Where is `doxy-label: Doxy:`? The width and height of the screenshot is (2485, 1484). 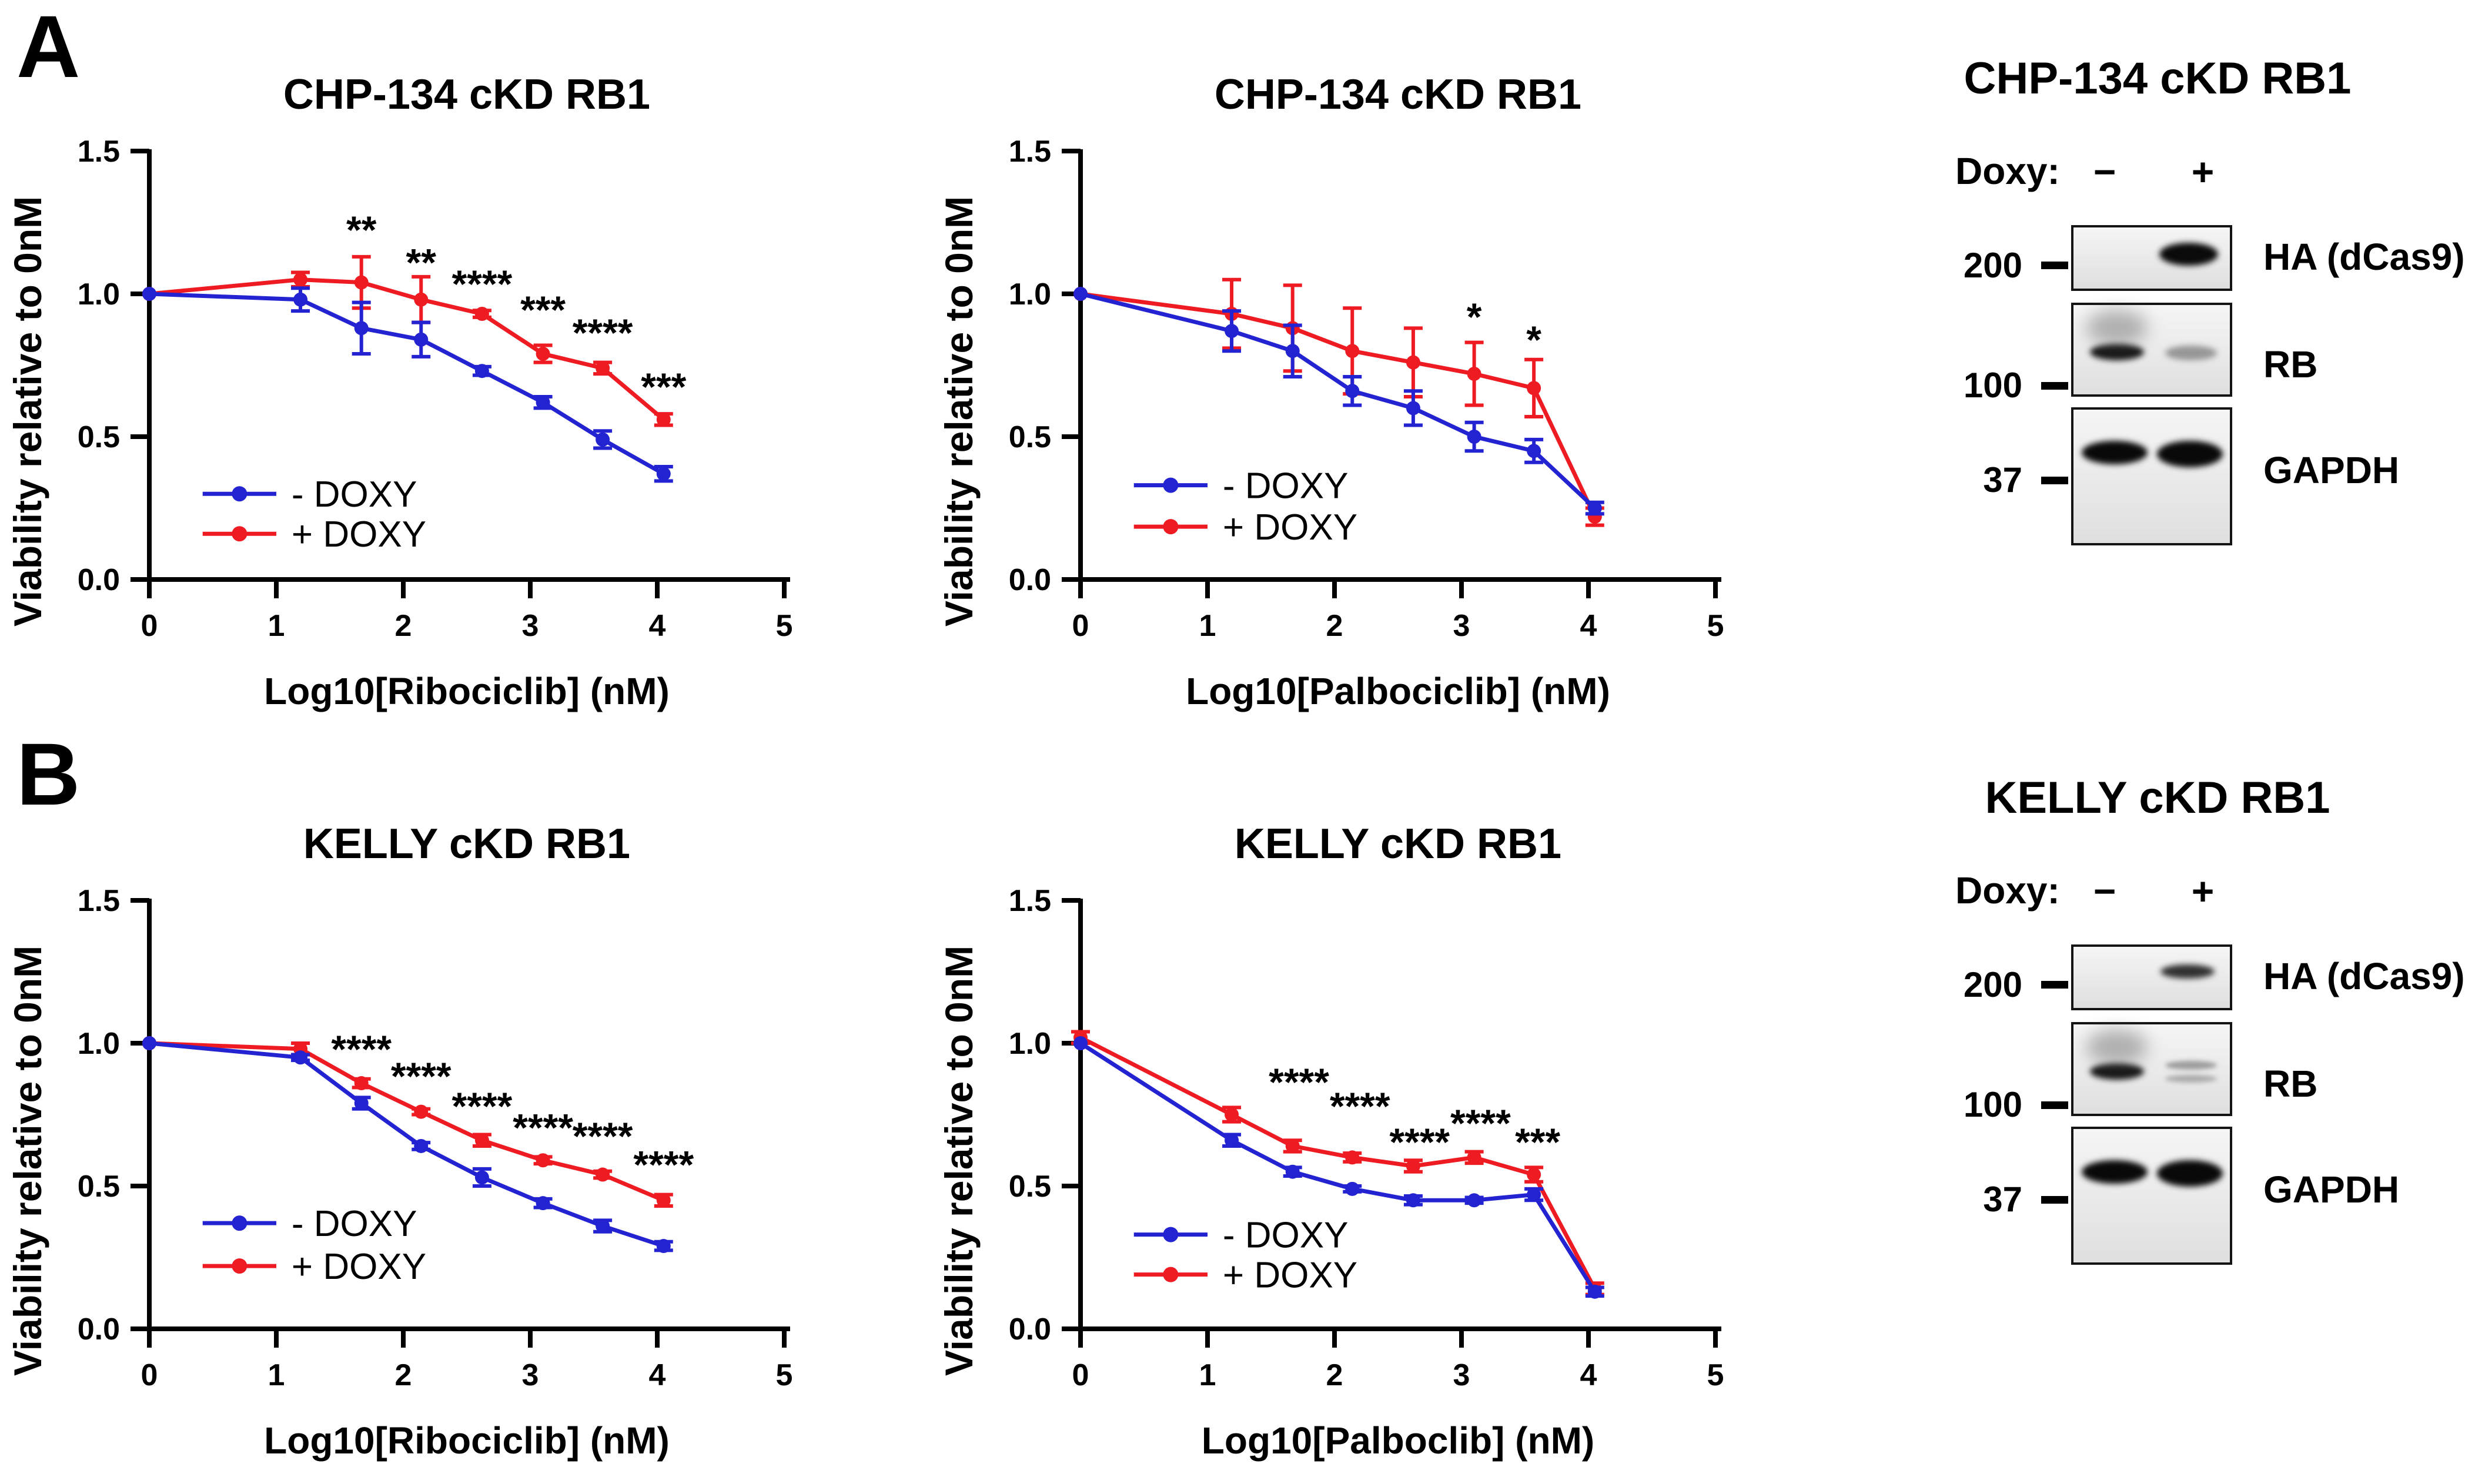 doxy-label: Doxy: is located at coordinates (2008, 890).